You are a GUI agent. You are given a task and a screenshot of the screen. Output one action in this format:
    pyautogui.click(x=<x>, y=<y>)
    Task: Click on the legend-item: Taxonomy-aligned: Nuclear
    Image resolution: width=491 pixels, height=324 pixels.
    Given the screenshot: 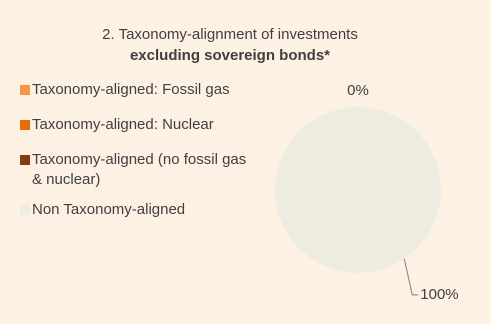 What is the action you would take?
    pyautogui.click(x=135, y=125)
    